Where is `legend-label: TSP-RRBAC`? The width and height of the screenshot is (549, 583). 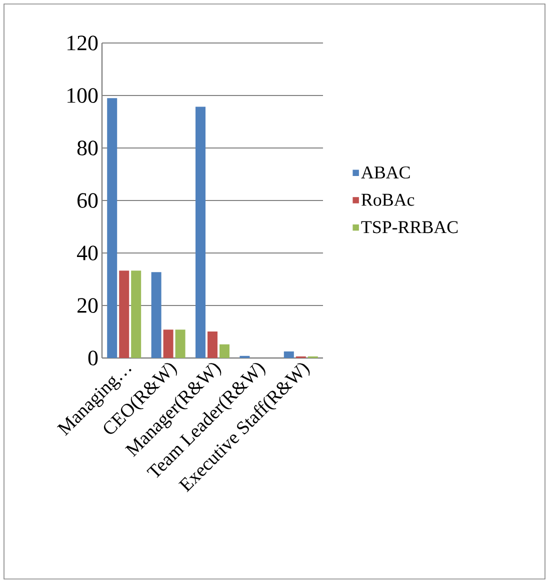 legend-label: TSP-RRBAC is located at coordinates (409, 227).